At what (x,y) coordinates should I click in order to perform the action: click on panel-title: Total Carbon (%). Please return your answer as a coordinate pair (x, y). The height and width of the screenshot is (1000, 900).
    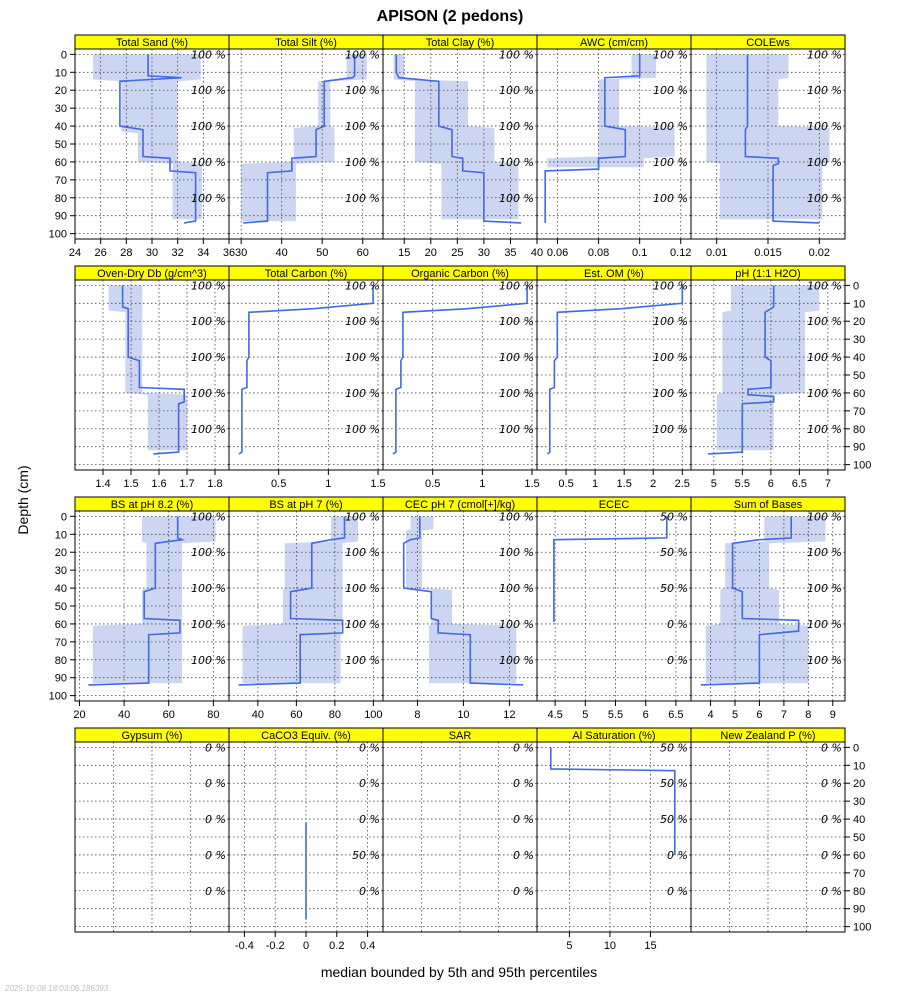
    Looking at the image, I should click on (306, 274).